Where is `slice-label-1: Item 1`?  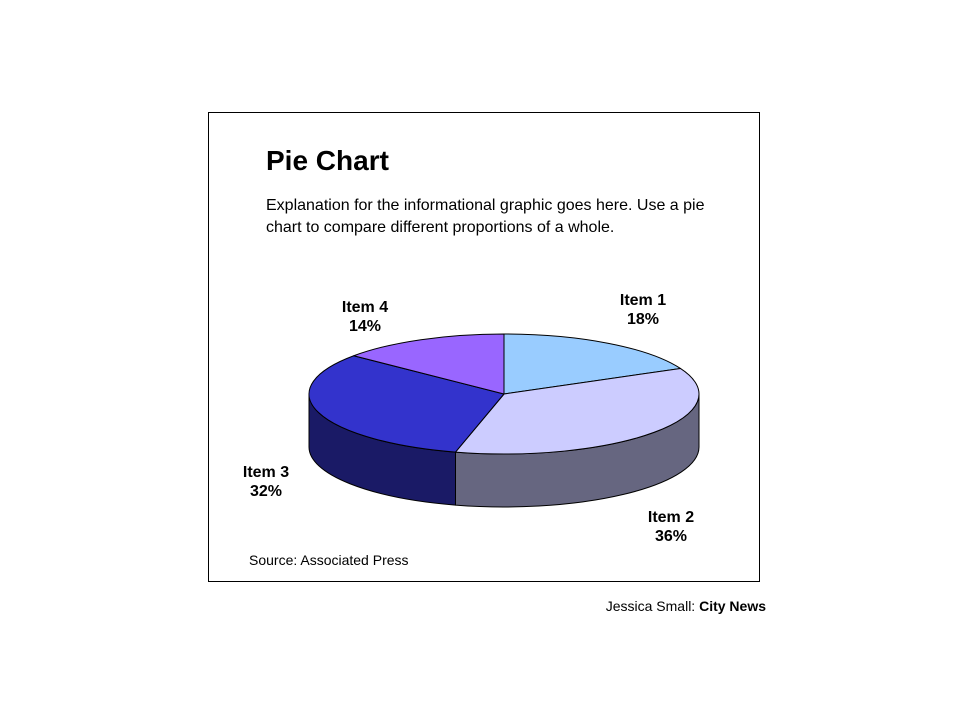
slice-label-1: Item 1 is located at coordinates (643, 300).